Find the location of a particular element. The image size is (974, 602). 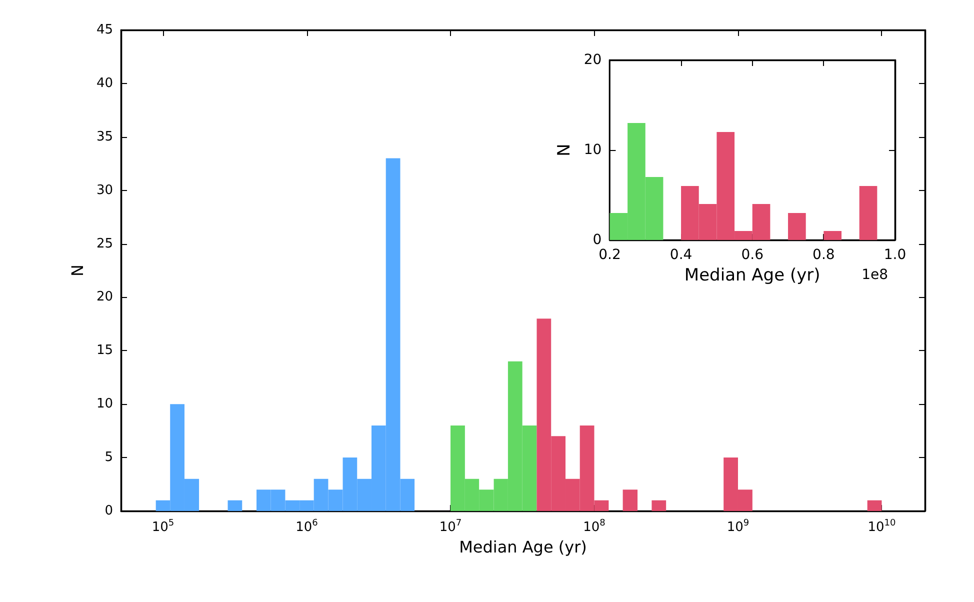

y-tick-label: 45 is located at coordinates (104, 30).